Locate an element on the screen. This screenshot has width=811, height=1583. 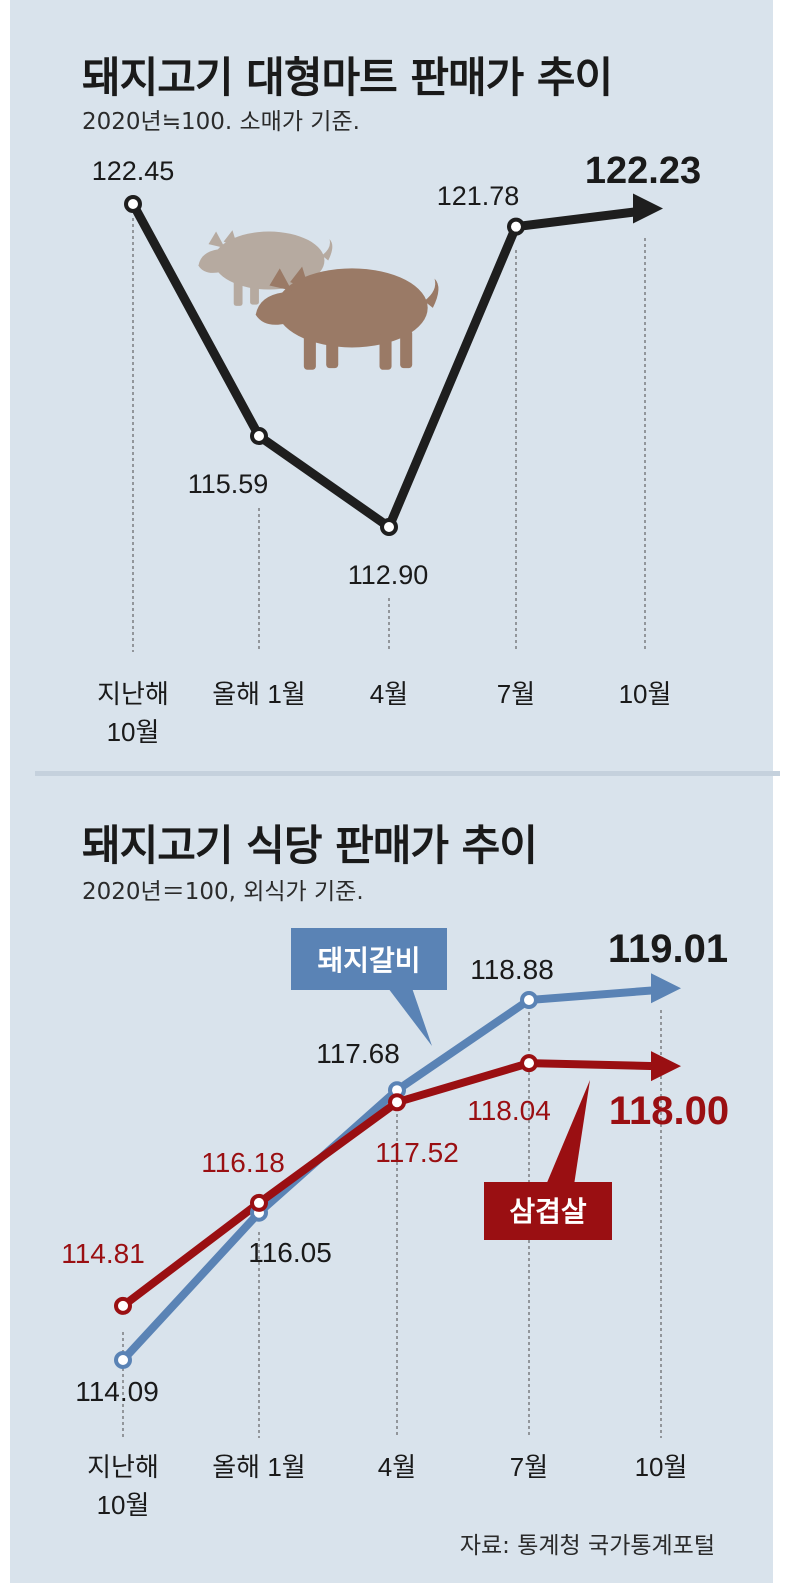
chart1-arrowhead is located at coordinates (648, 208).